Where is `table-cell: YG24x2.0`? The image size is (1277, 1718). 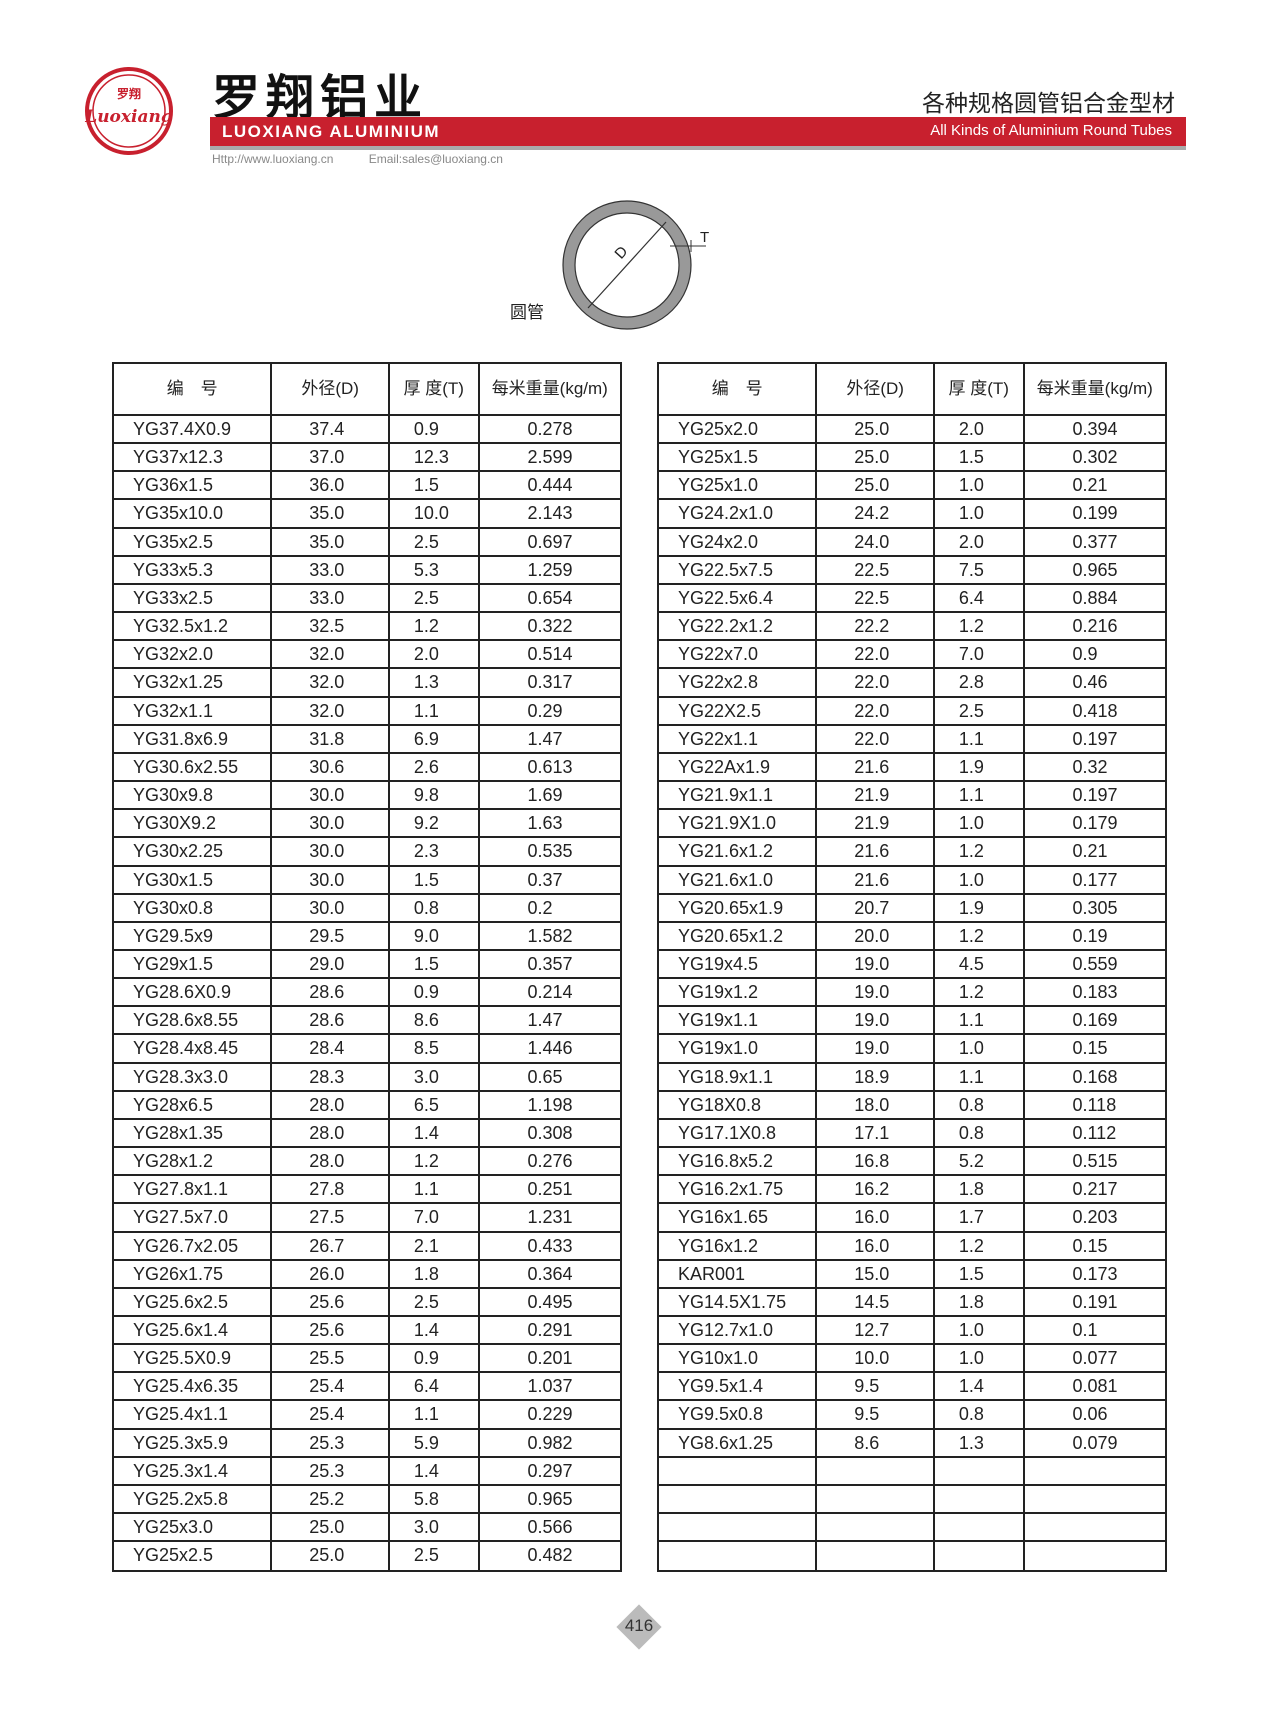 table-cell: YG24x2.0 is located at coordinates (738, 541).